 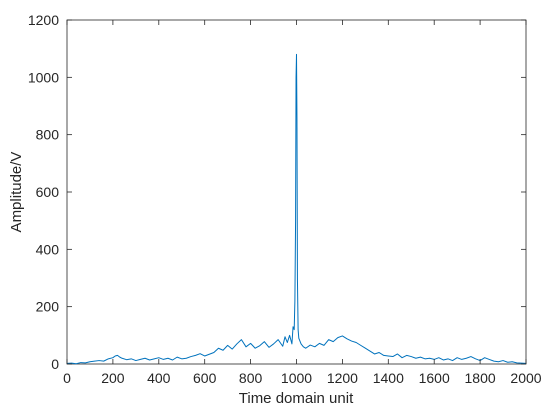 I want to click on y-tick-label: 0, so click(x=55, y=364).